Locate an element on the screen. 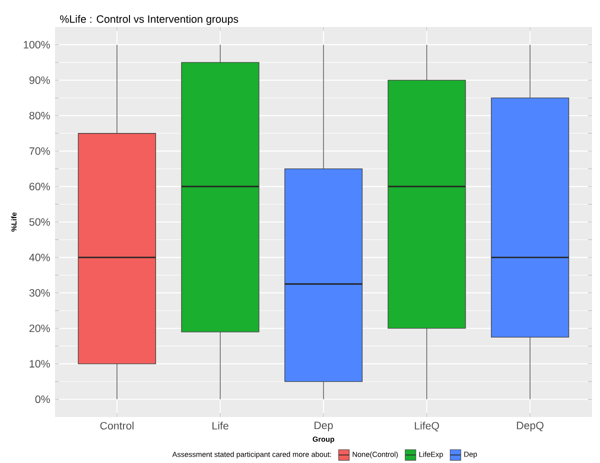  y-tick-label: 90% is located at coordinates (39, 80).